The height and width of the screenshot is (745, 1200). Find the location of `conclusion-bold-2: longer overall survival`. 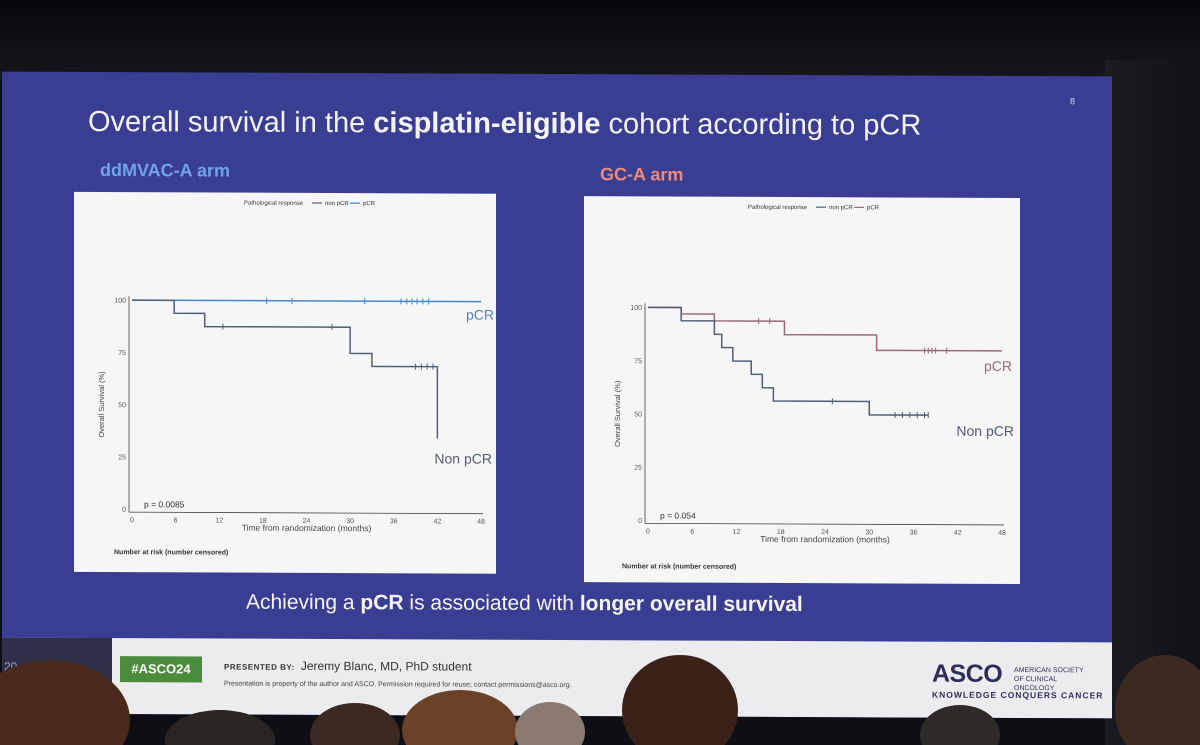

conclusion-bold-2: longer overall survival is located at coordinates (691, 604).